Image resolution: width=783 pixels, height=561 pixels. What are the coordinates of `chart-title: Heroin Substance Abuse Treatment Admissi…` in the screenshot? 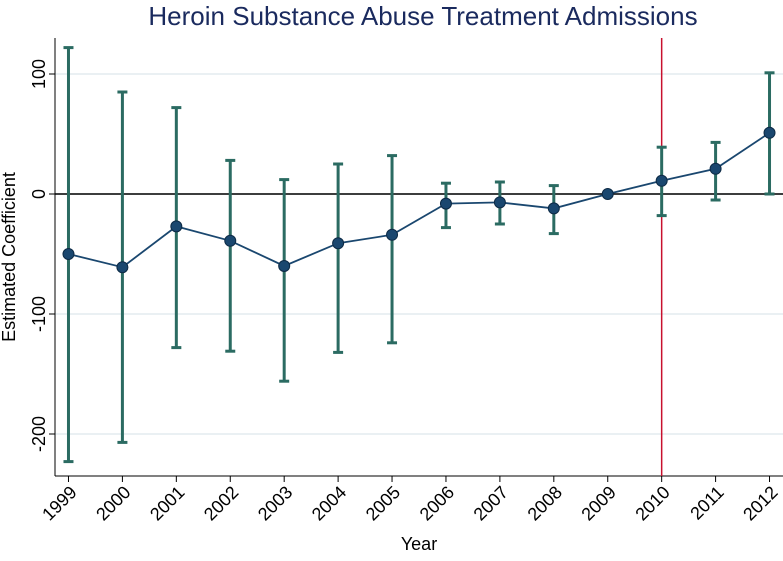 It's located at (422, 16).